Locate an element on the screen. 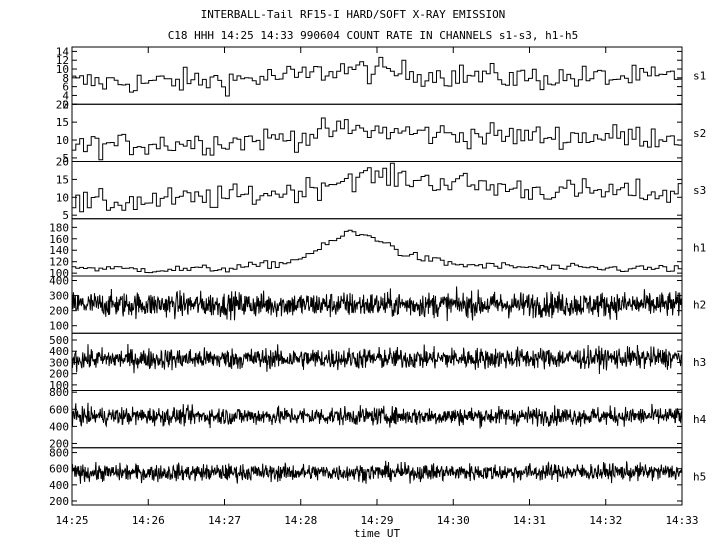  panel-label-s3: s3 is located at coordinates (699, 190).